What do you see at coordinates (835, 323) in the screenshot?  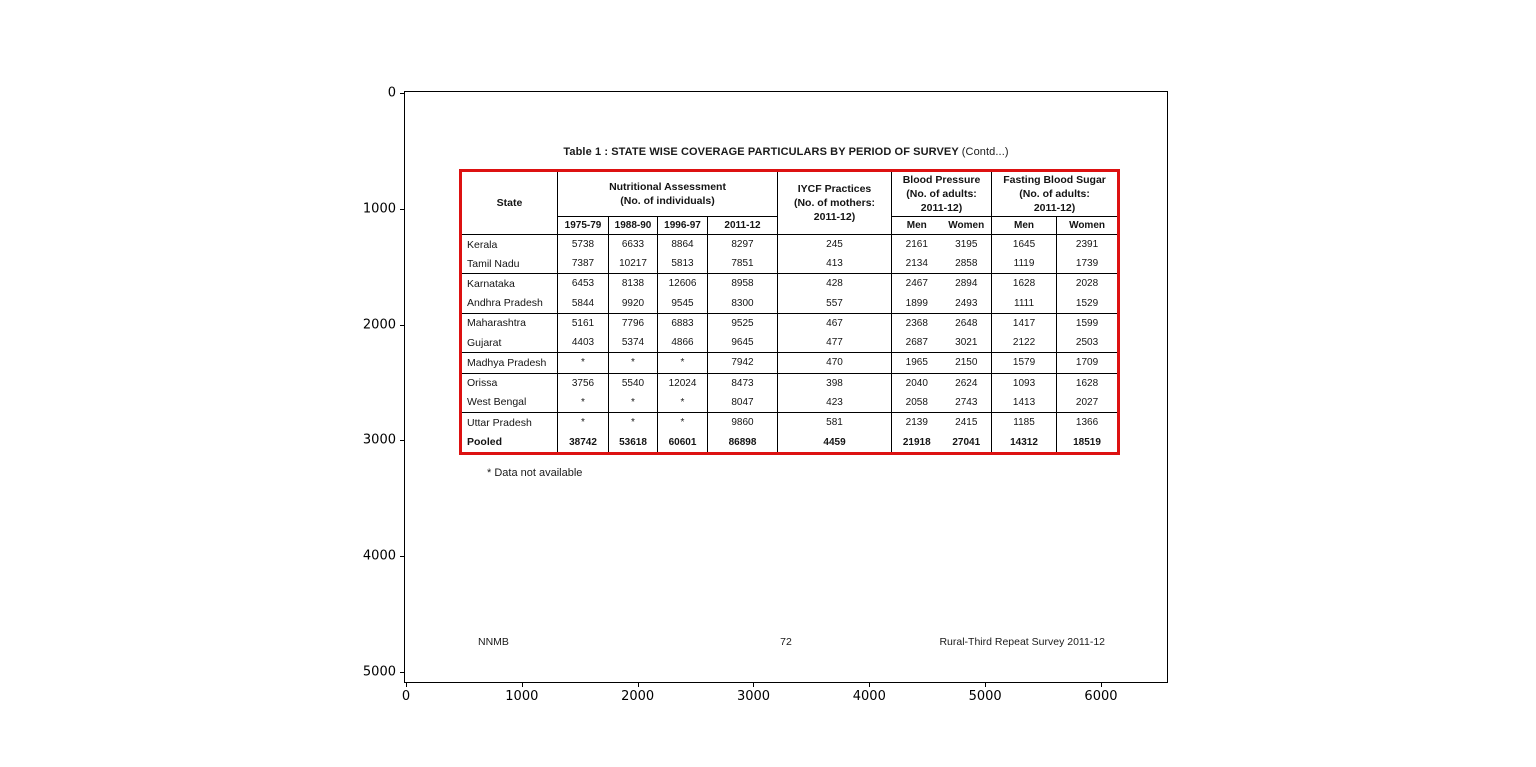 I see `value-cell: 467` at bounding box center [835, 323].